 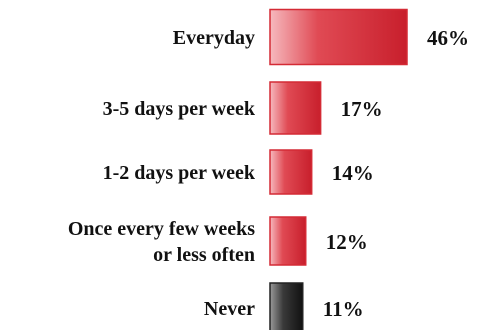 What do you see at coordinates (362, 109) in the screenshot?
I see `value-label-1: 17%` at bounding box center [362, 109].